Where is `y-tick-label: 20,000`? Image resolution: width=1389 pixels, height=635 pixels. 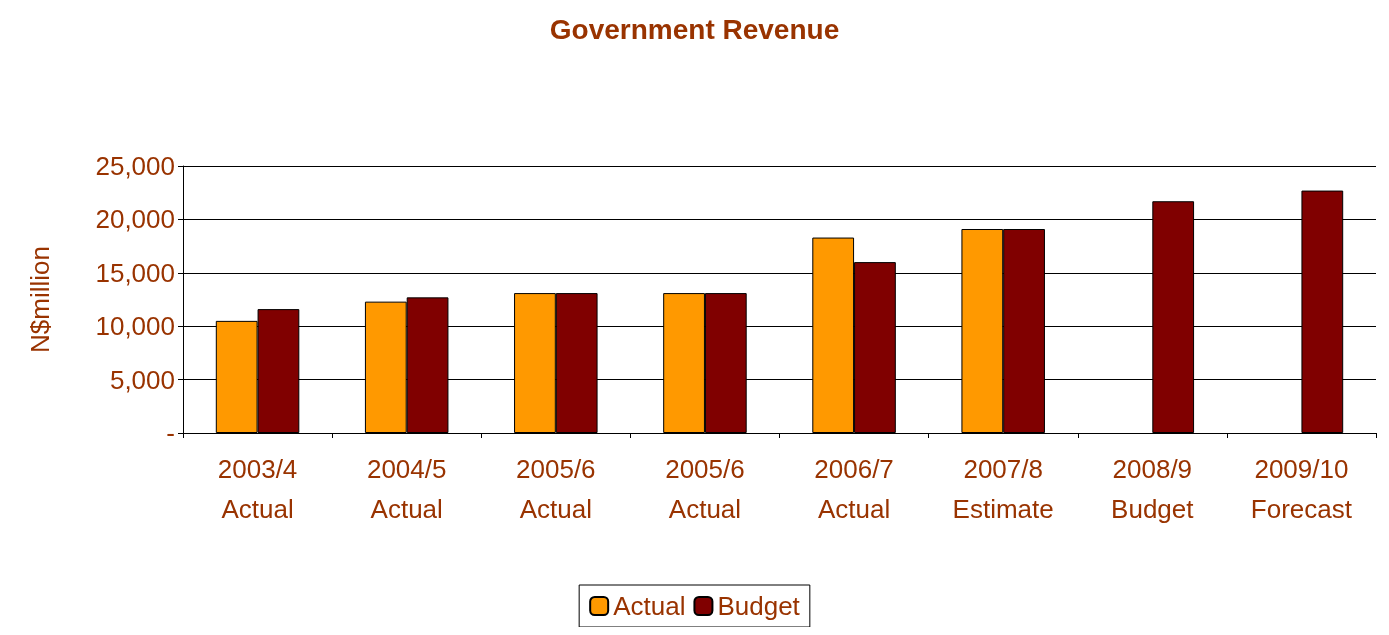 y-tick-label: 20,000 is located at coordinates (135, 219).